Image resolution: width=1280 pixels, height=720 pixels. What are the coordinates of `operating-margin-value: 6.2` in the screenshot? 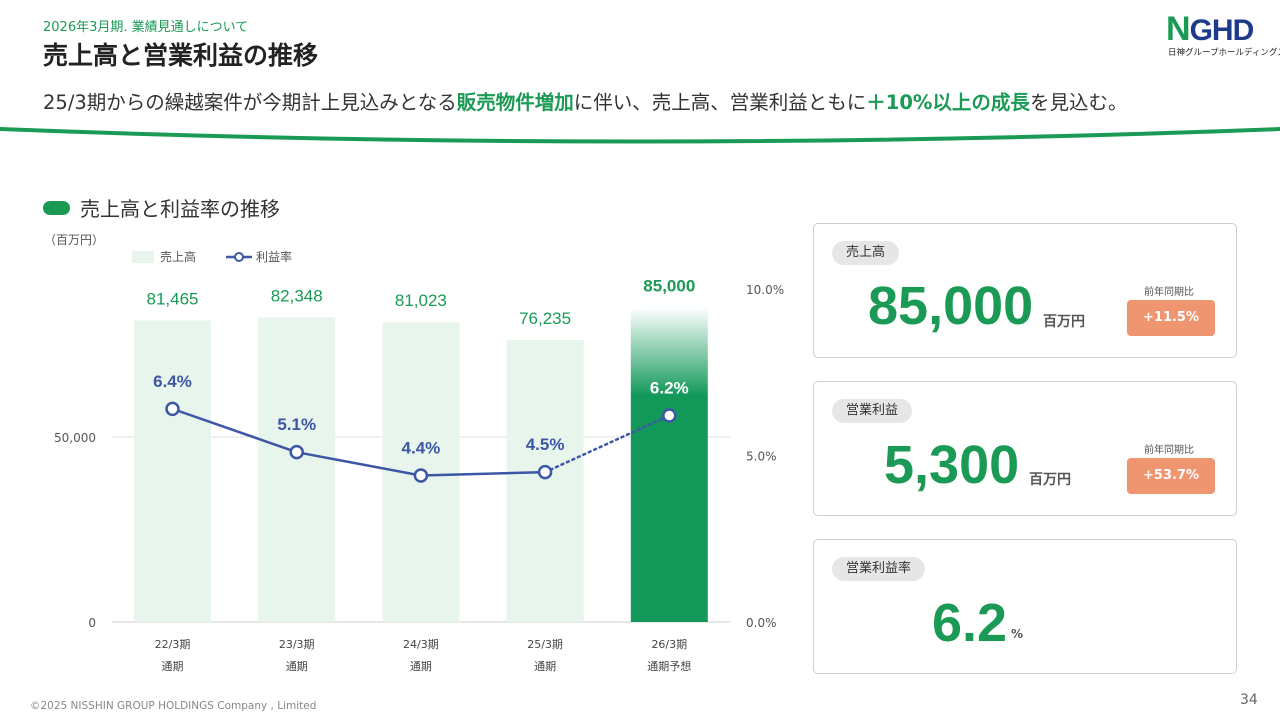 It's located at (970, 623).